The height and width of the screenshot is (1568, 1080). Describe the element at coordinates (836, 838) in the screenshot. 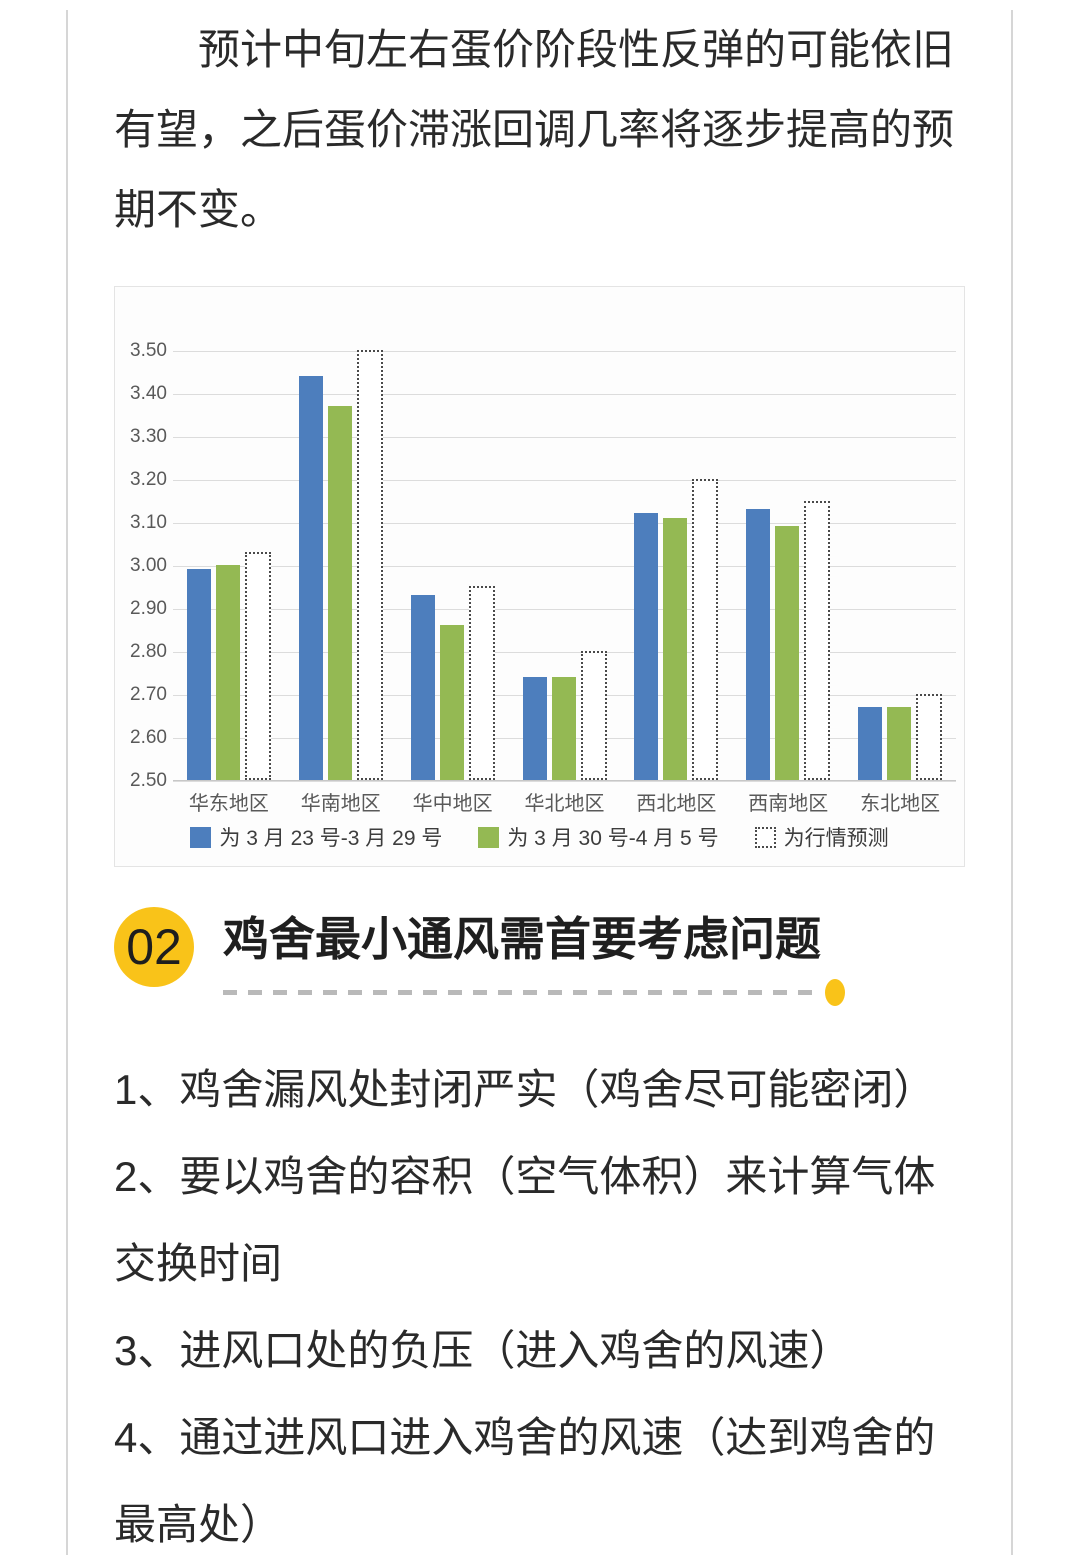

I see `legend-label: 为行情预测` at that location.